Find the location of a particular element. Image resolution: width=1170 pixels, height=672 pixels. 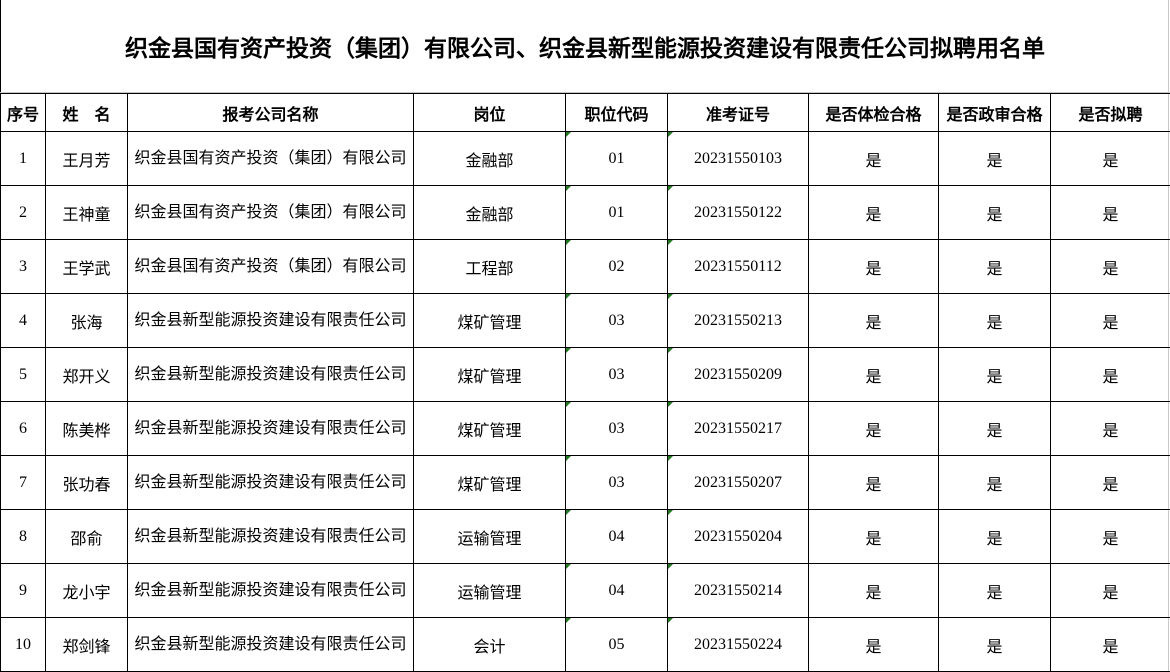

cell-exam-number: 20231550122 is located at coordinates (738, 212).